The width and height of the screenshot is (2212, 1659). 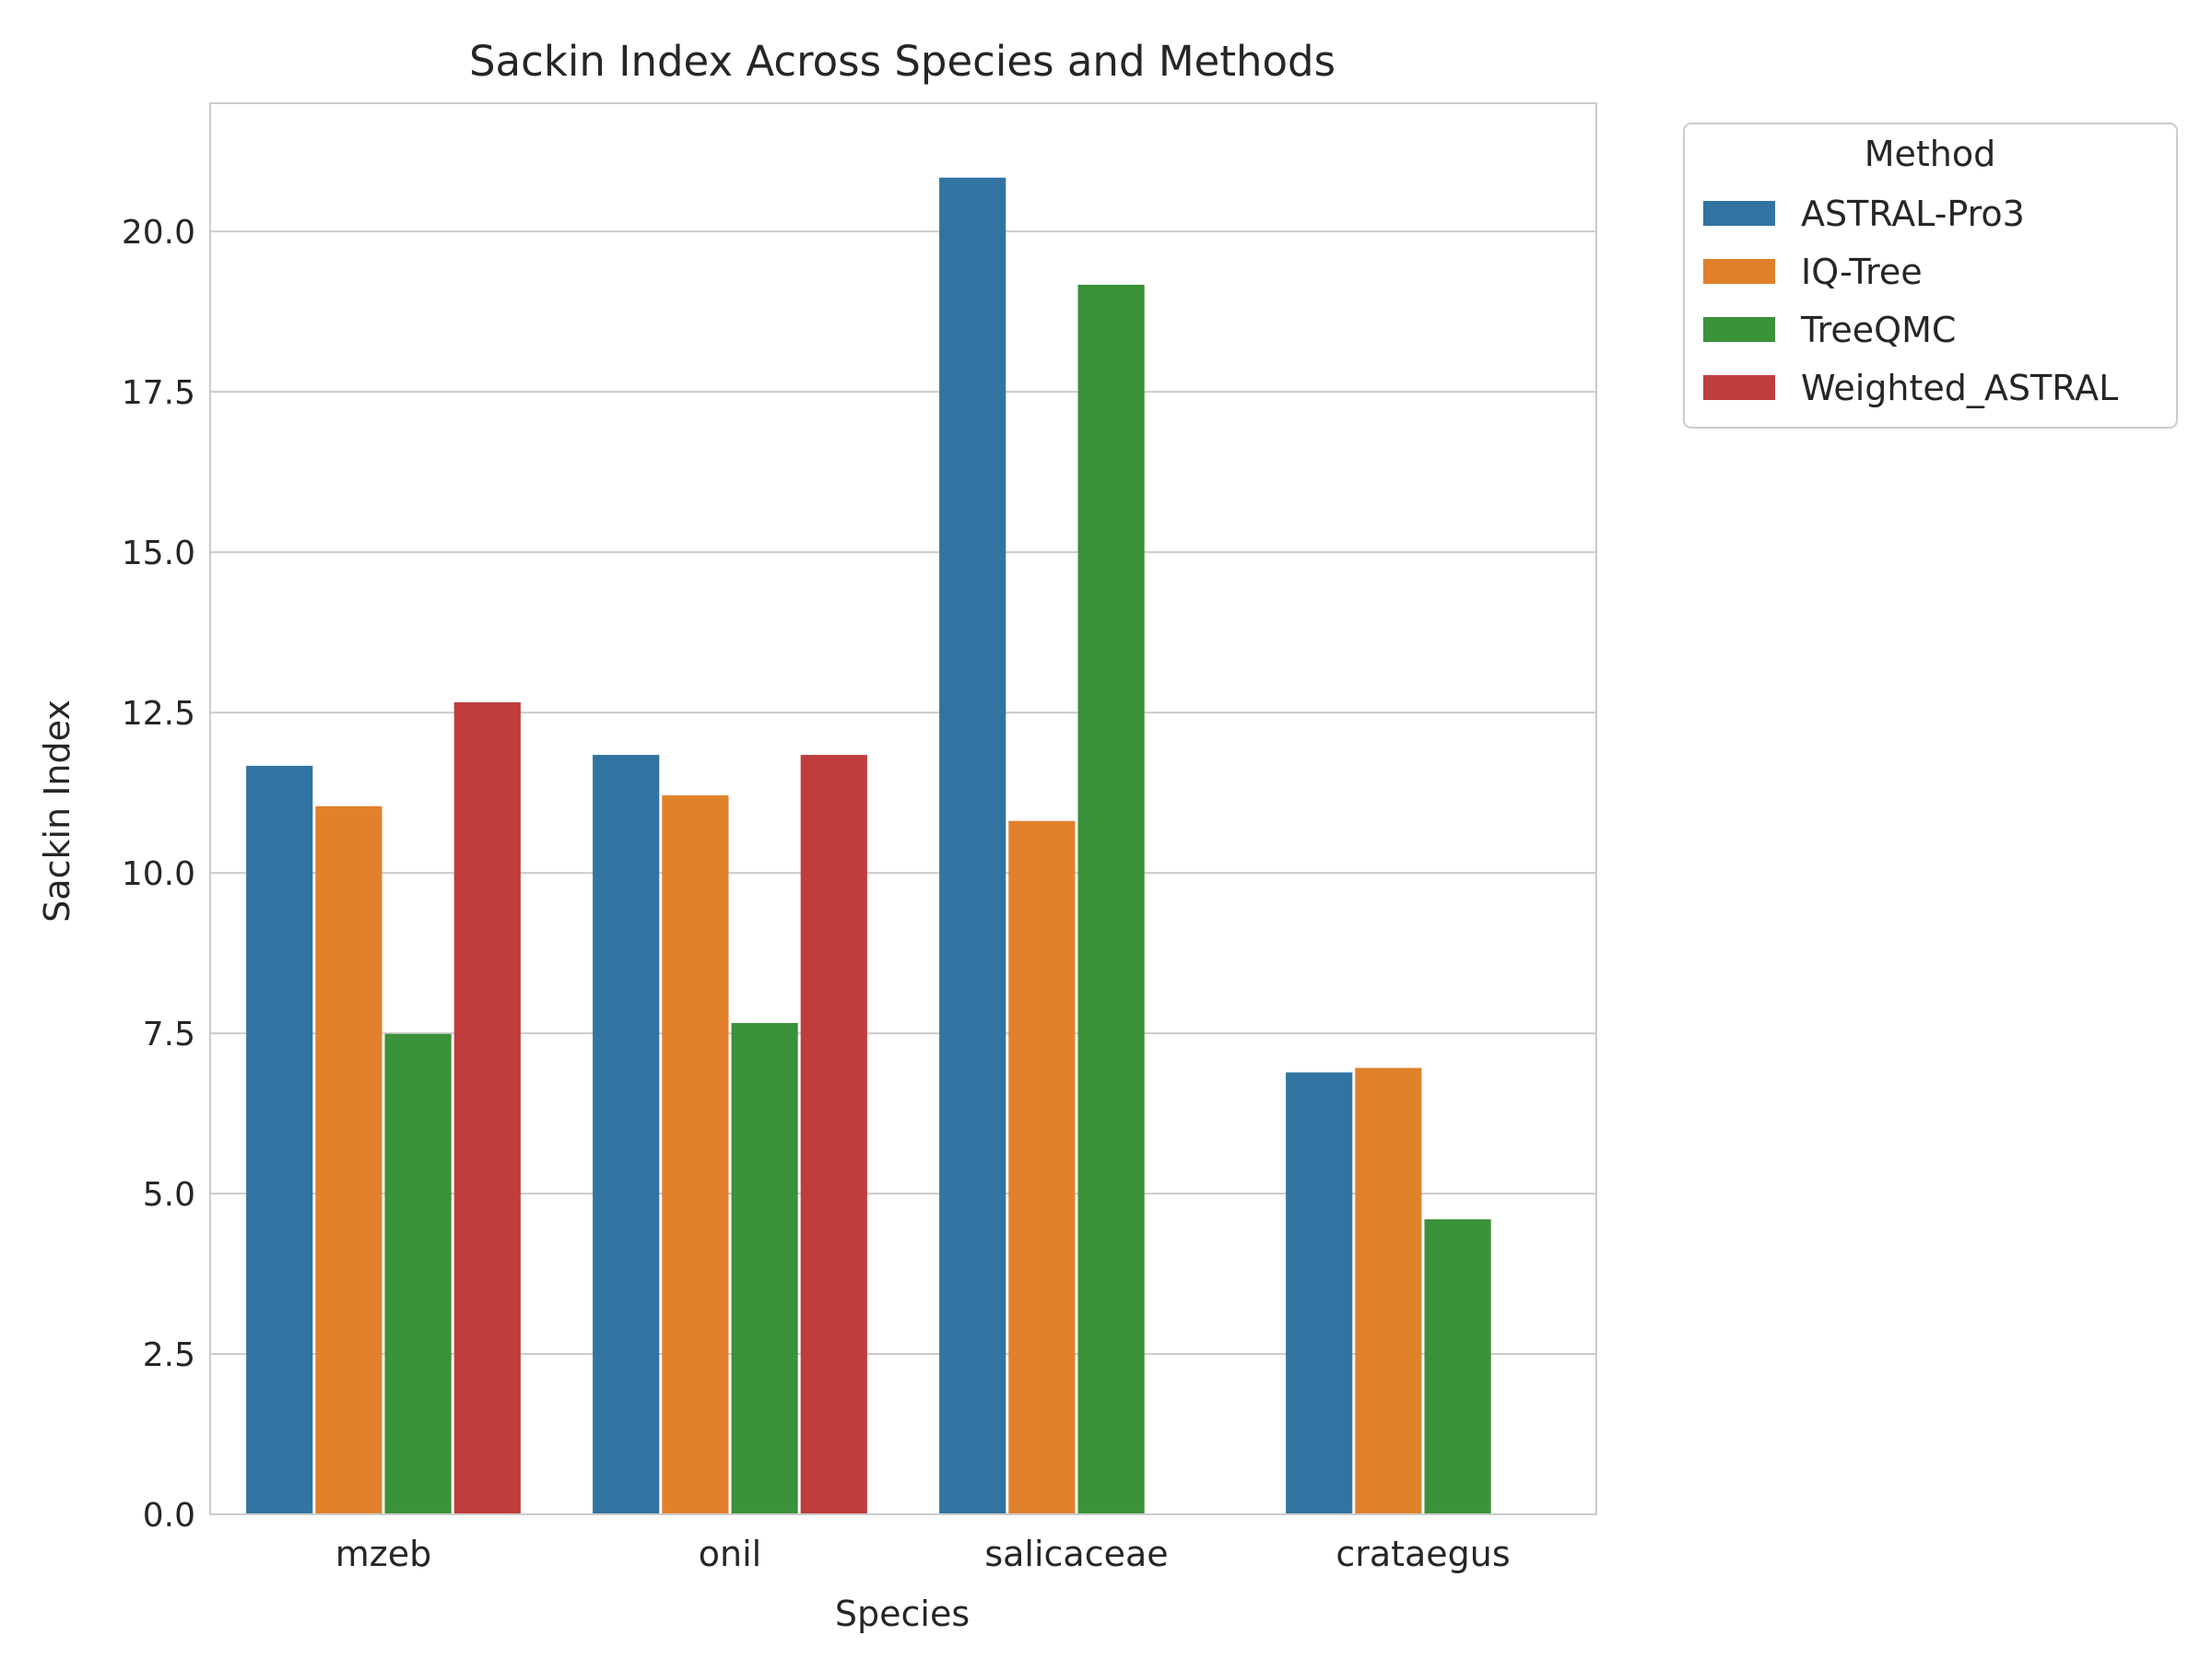 What do you see at coordinates (487, 1107) in the screenshot?
I see `bar-weighted-astral-mzeb` at bounding box center [487, 1107].